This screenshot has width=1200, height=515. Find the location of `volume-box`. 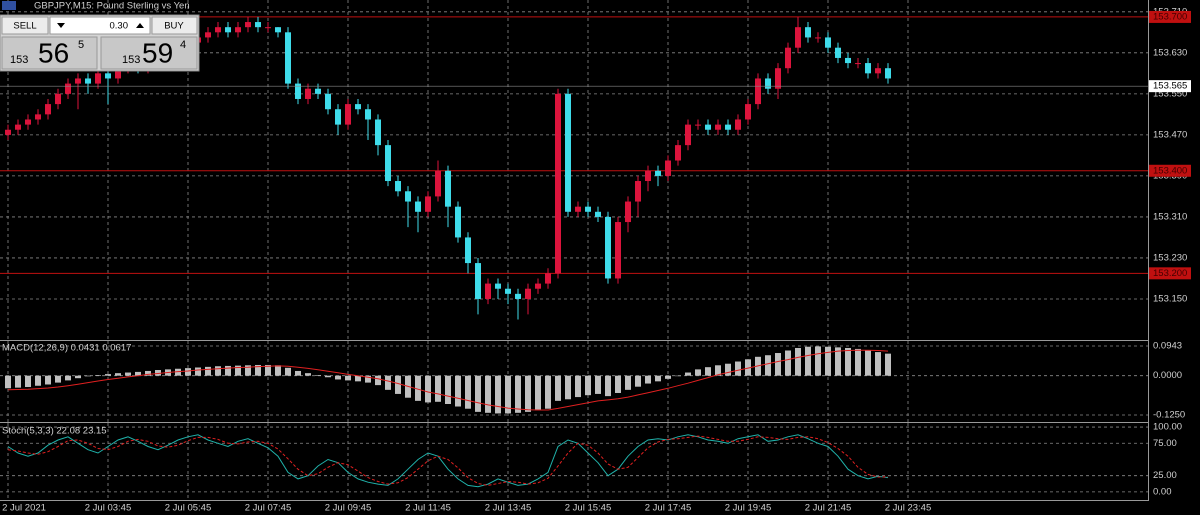

volume-box is located at coordinates (100, 25).